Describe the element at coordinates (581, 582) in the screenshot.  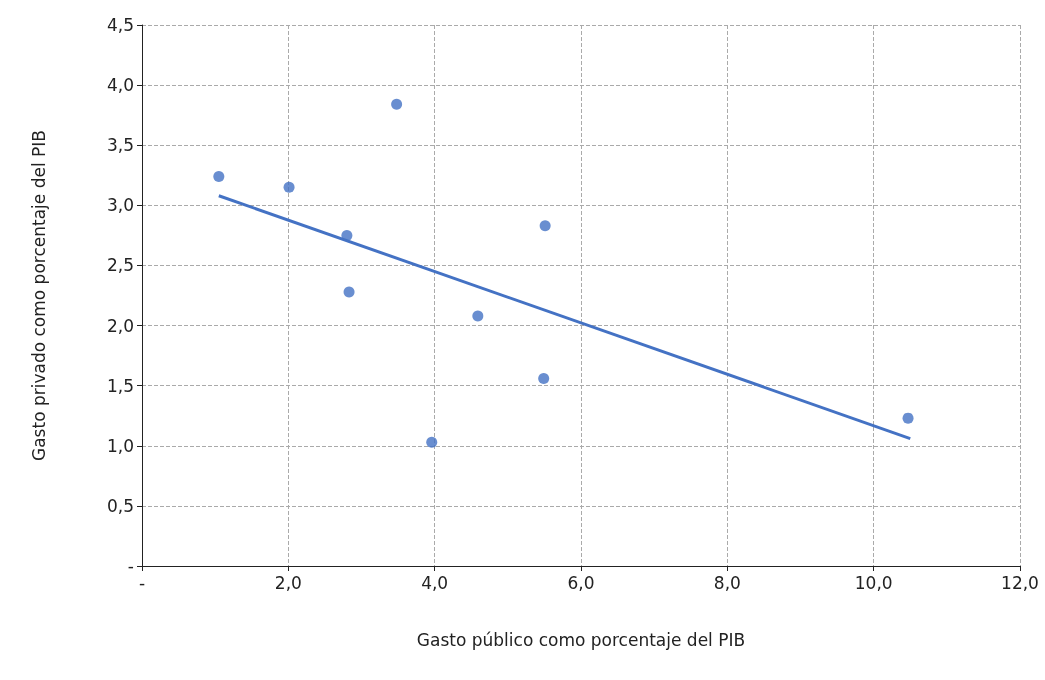
I see `x-tick-label: 6,0` at that location.